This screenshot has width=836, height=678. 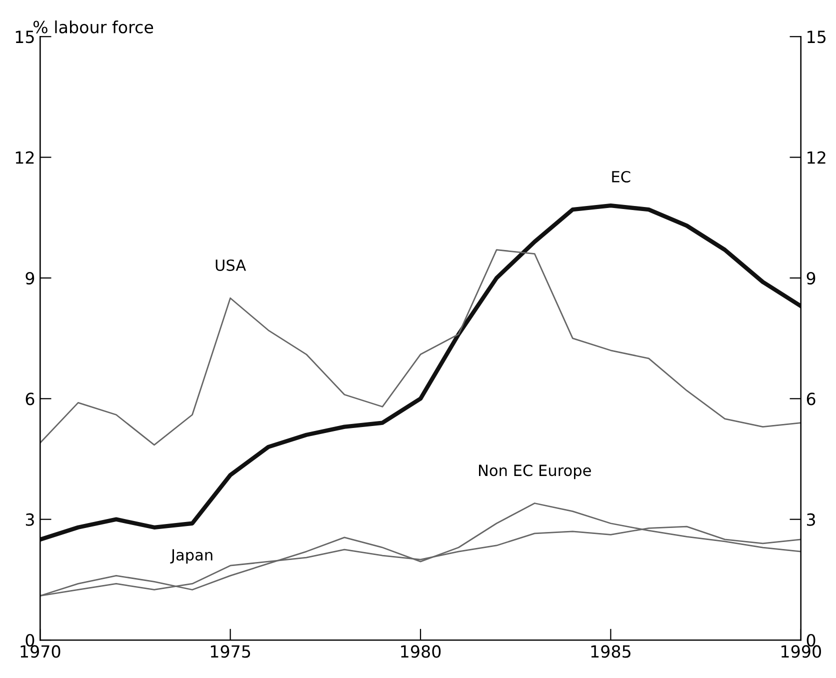 What do you see at coordinates (811, 399) in the screenshot?
I see `y2-tick-label: 6` at bounding box center [811, 399].